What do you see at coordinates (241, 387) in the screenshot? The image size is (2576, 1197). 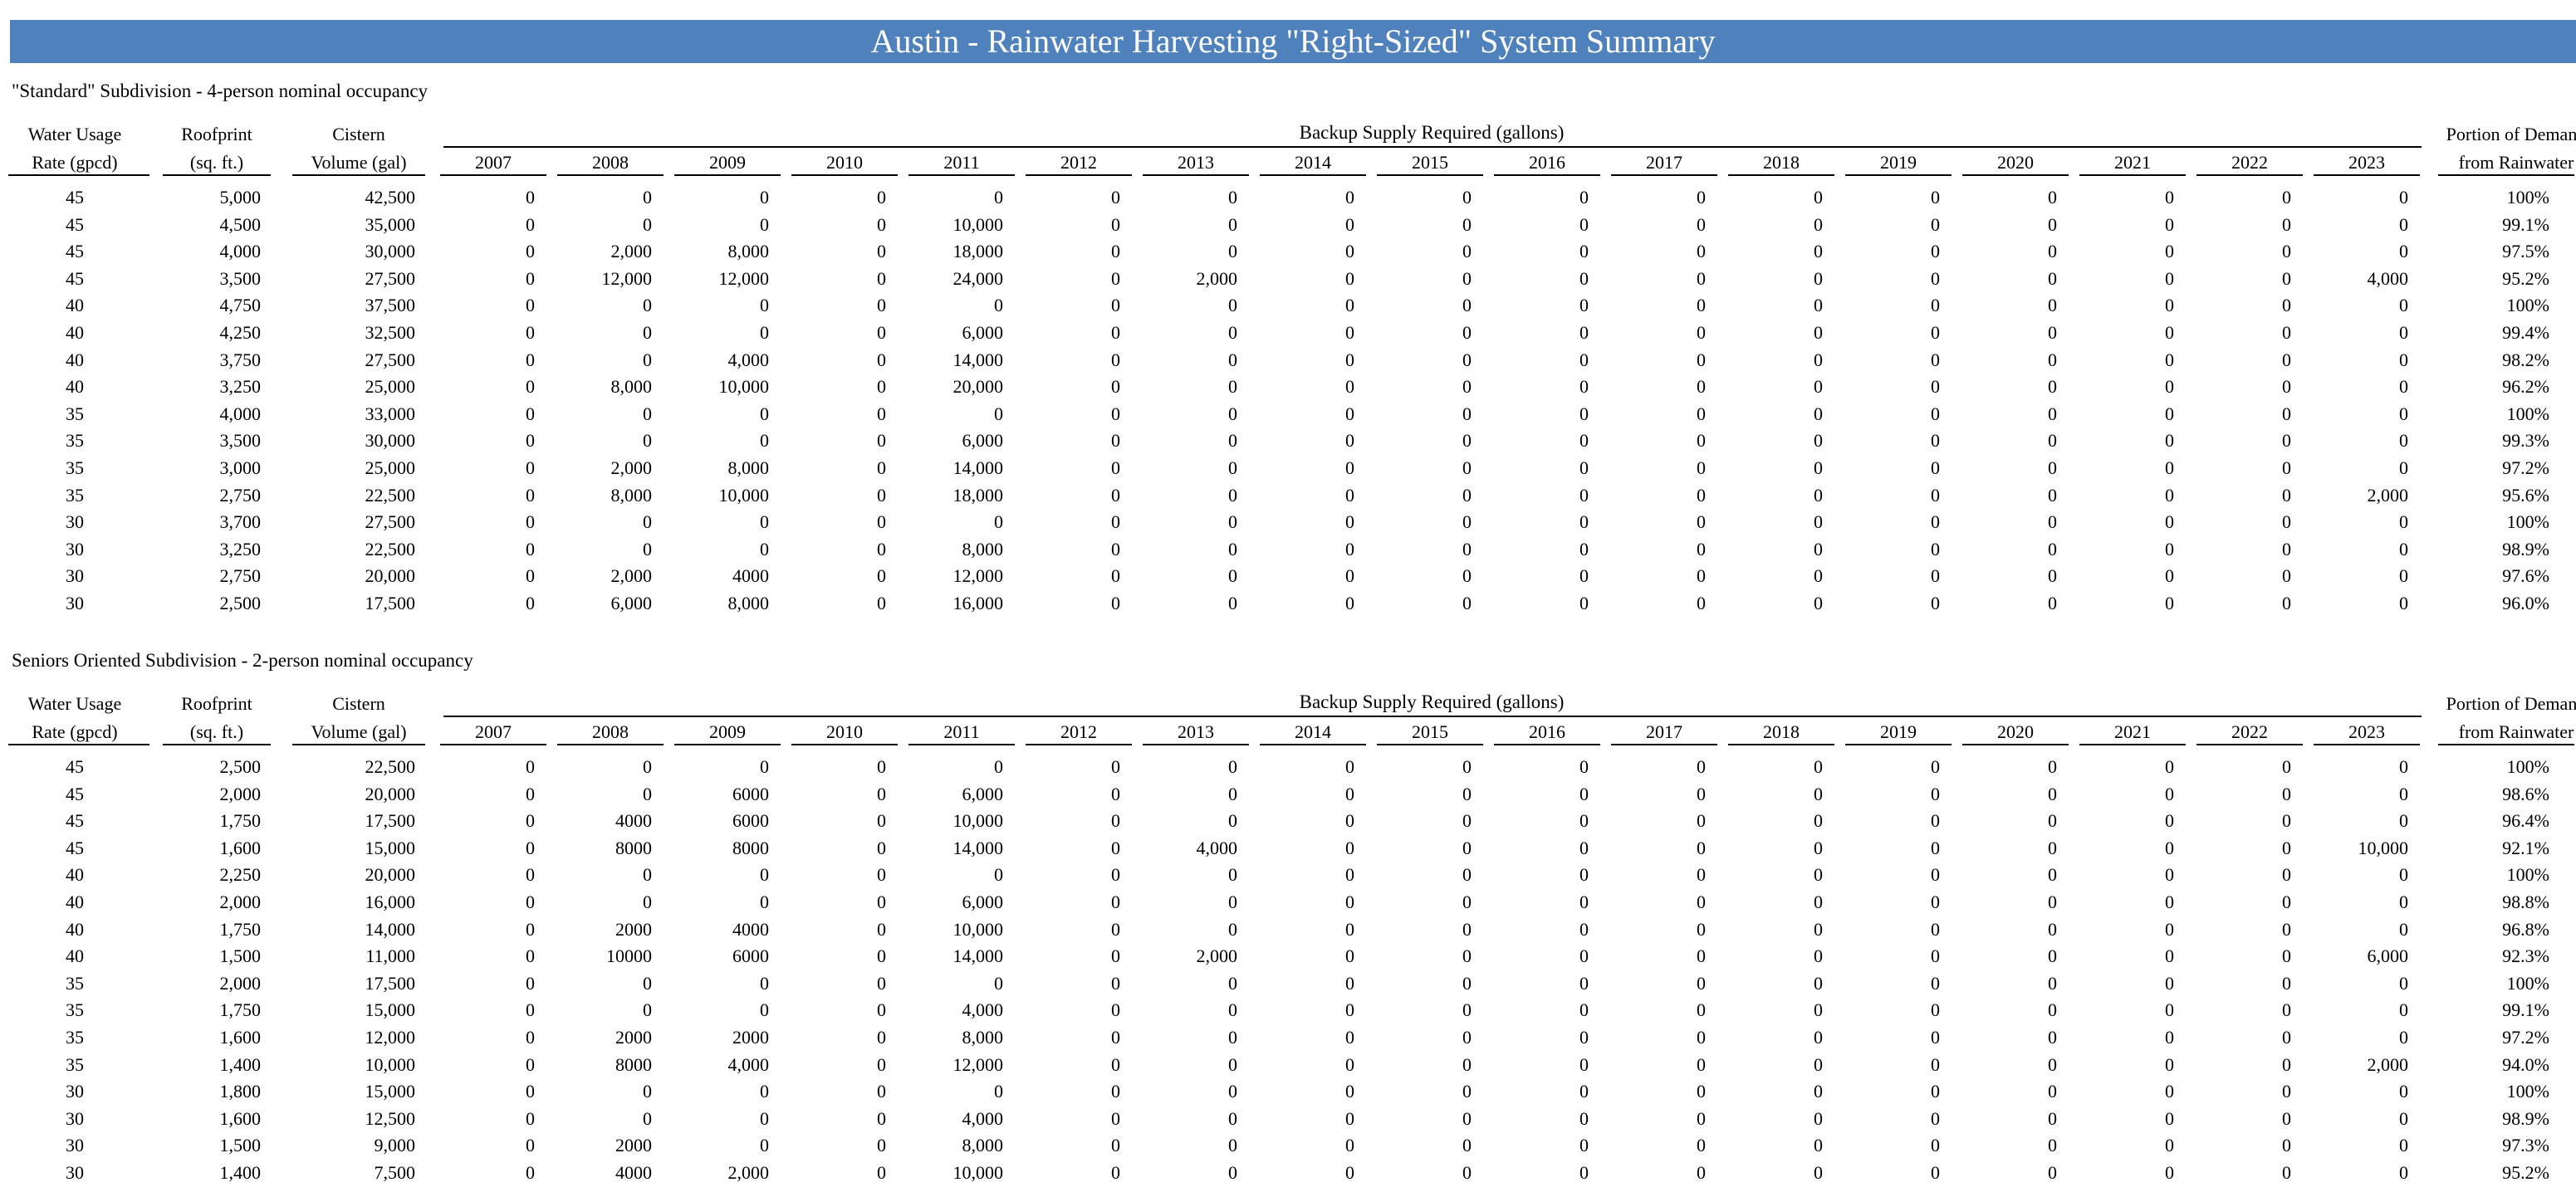 I see `table-cell: 3,250` at bounding box center [241, 387].